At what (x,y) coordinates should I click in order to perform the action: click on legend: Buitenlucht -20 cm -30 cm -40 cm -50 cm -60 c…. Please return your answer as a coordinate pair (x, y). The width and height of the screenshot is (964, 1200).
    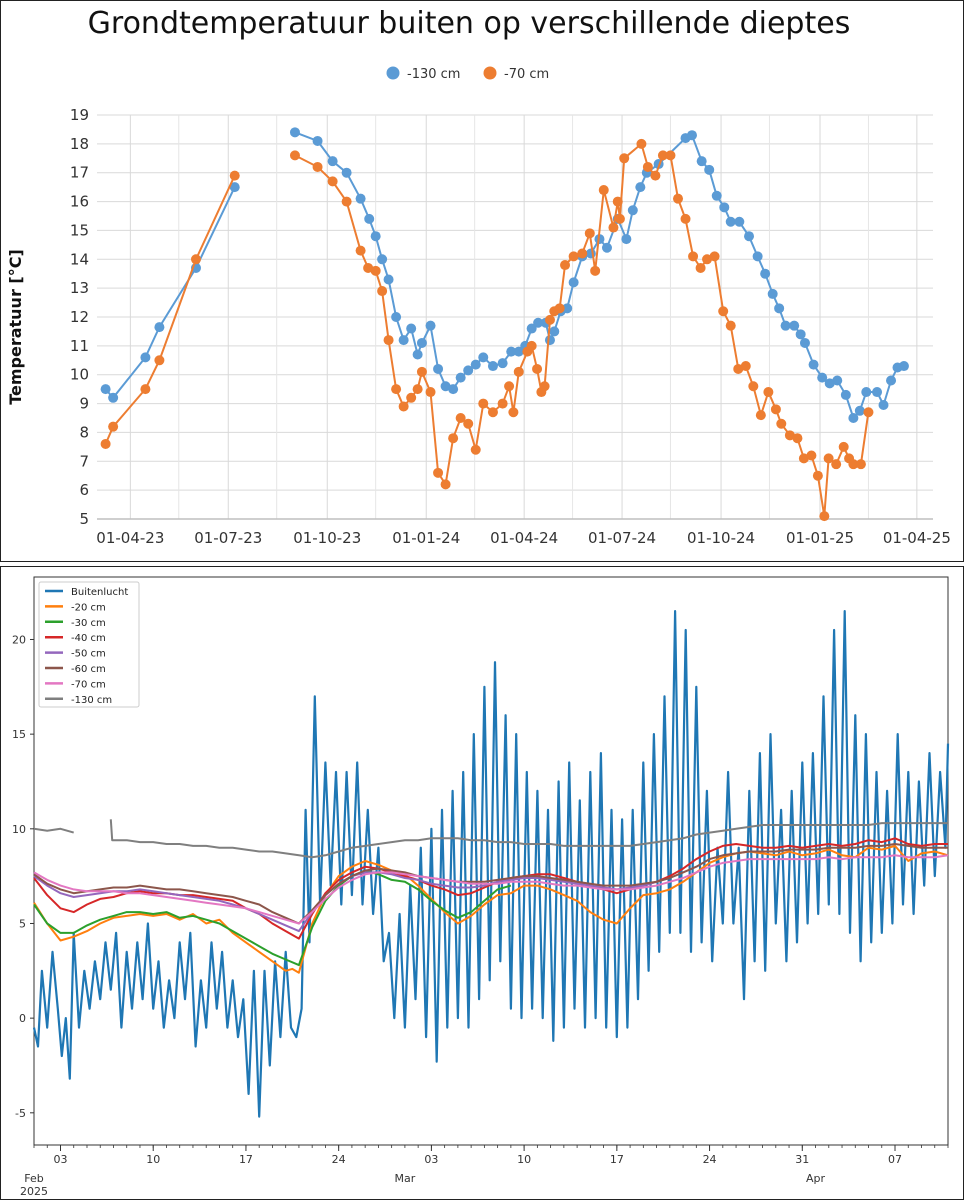
    Looking at the image, I should click on (89, 644).